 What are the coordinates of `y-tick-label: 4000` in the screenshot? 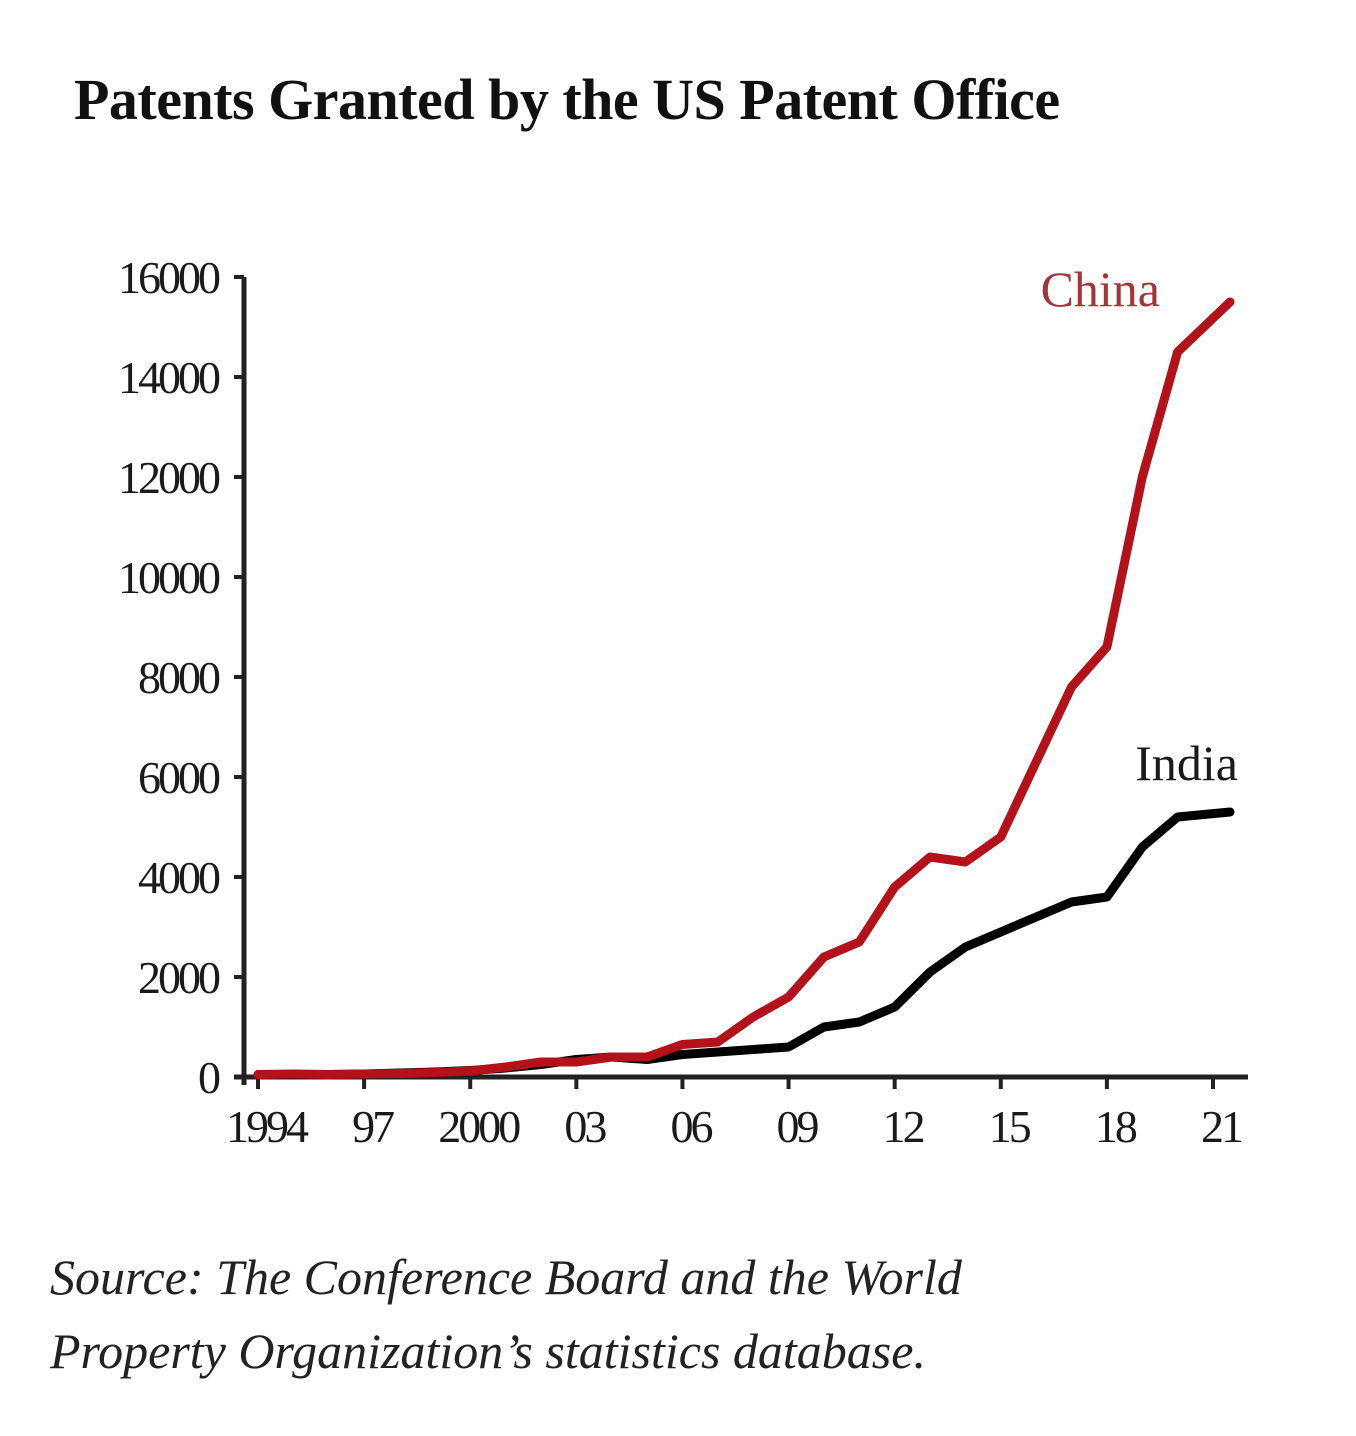 It's located at (179, 877).